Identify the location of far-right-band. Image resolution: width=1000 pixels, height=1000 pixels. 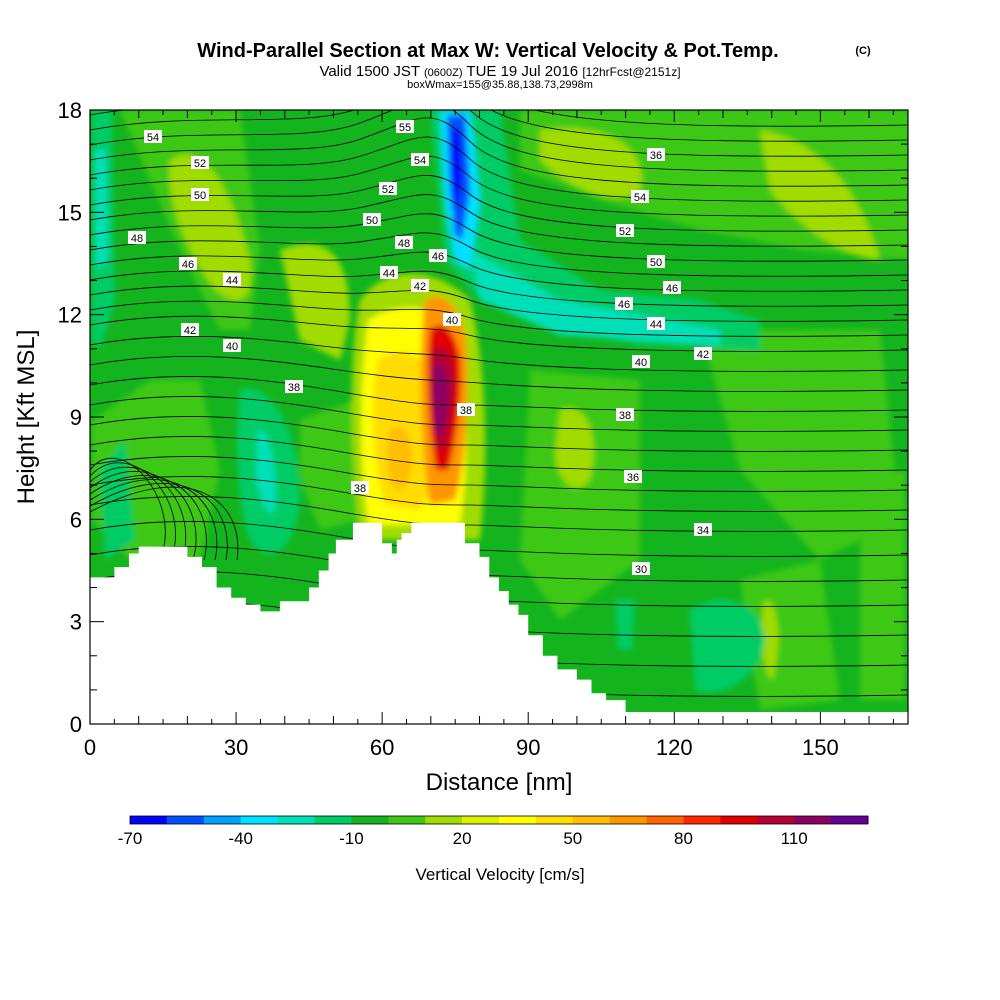
(882, 585).